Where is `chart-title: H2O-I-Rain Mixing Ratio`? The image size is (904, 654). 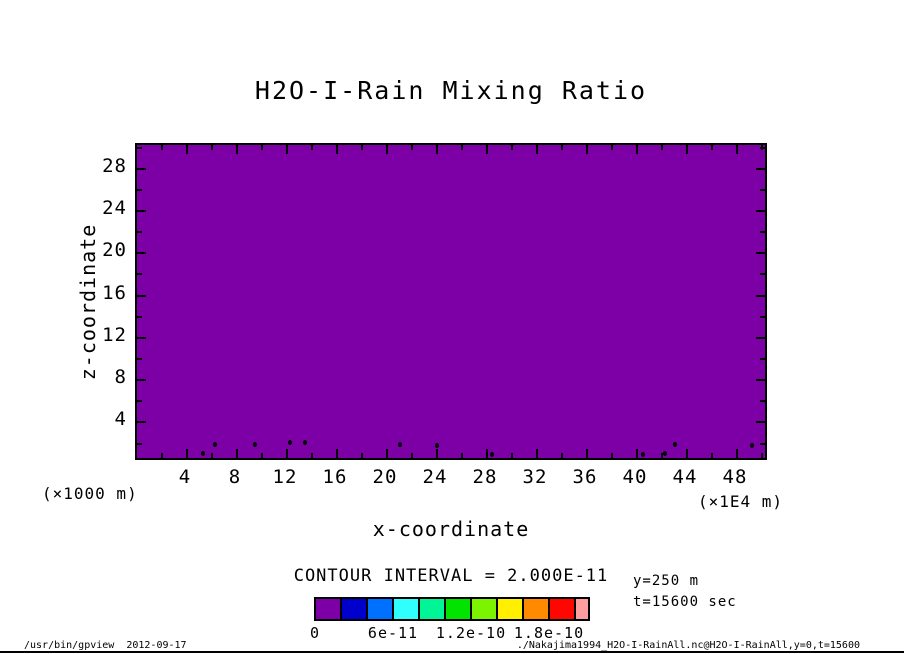
chart-title: H2O-I-Rain Mixing Ratio is located at coordinates (451, 90).